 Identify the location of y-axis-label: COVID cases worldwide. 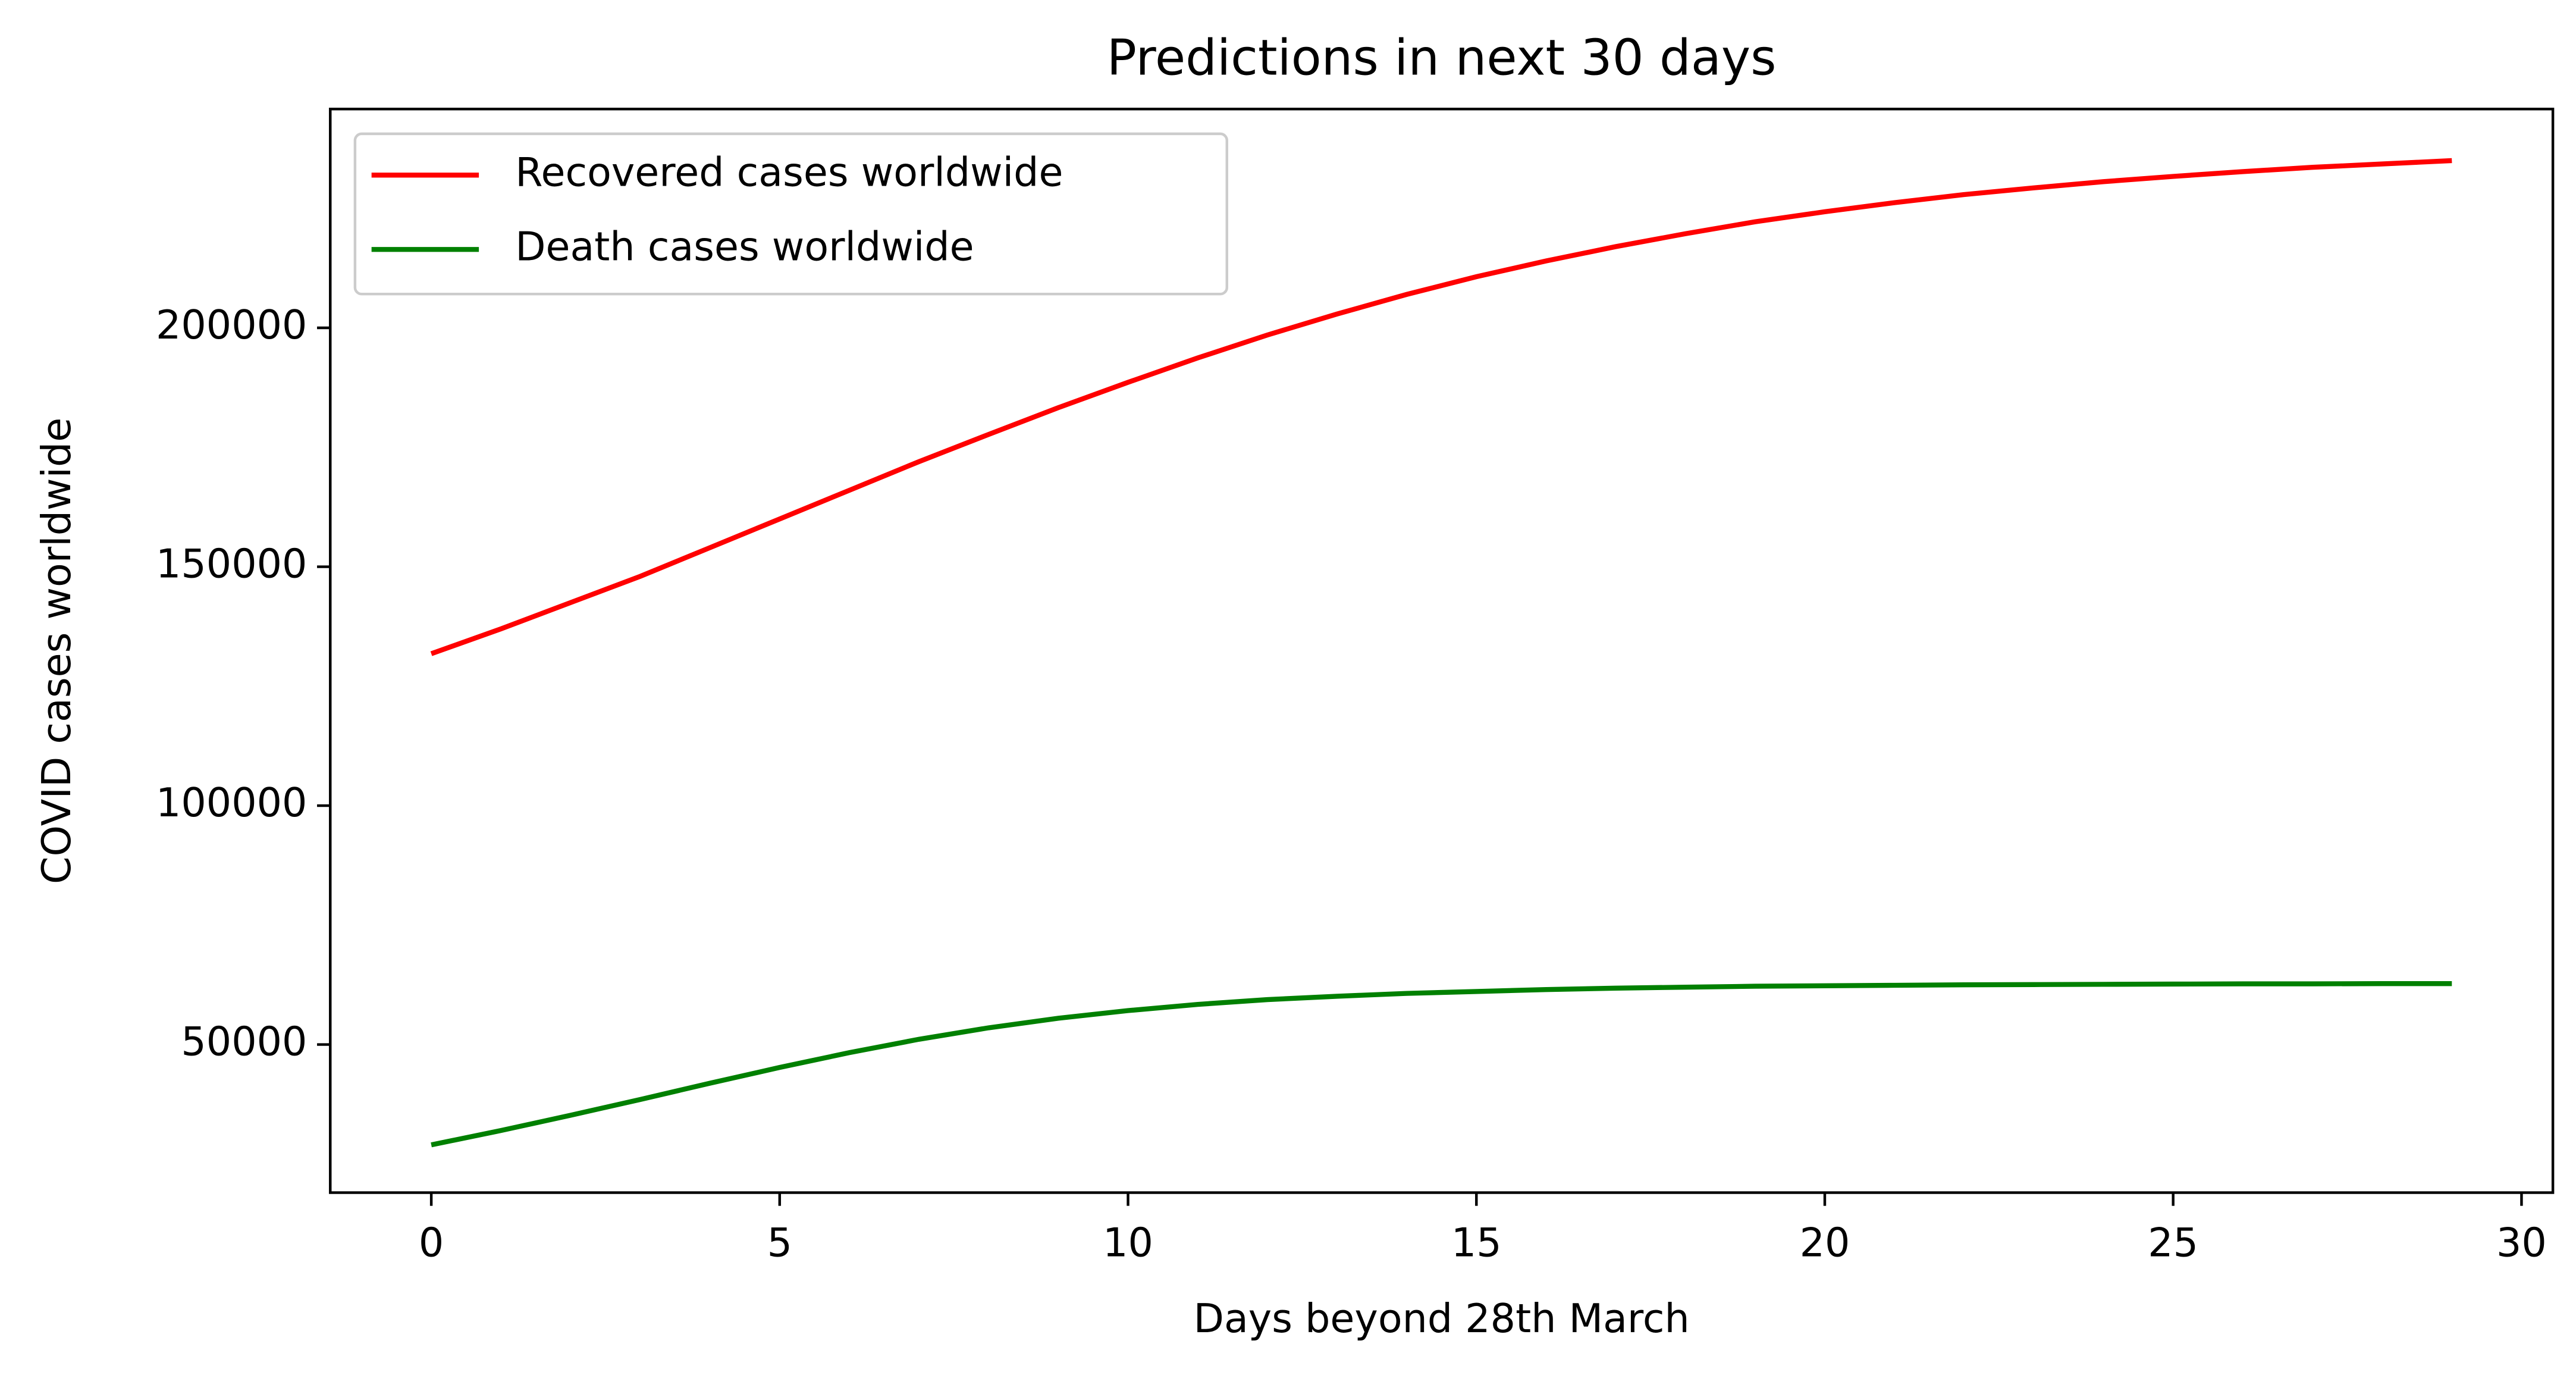
(56, 651).